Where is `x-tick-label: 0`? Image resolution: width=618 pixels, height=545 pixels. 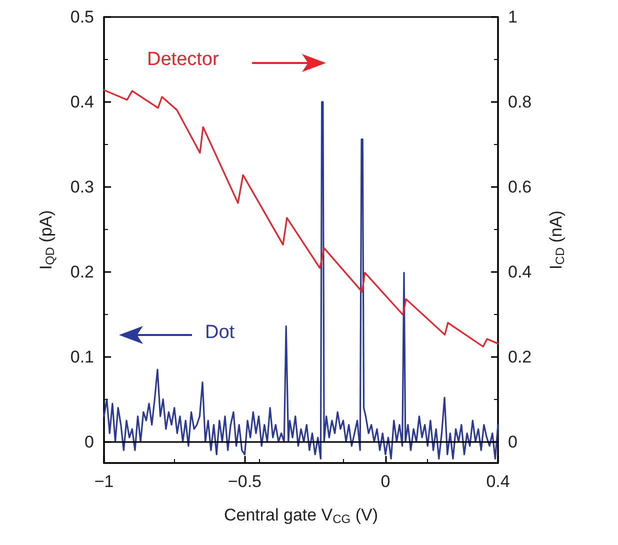
x-tick-label: 0 is located at coordinates (385, 481).